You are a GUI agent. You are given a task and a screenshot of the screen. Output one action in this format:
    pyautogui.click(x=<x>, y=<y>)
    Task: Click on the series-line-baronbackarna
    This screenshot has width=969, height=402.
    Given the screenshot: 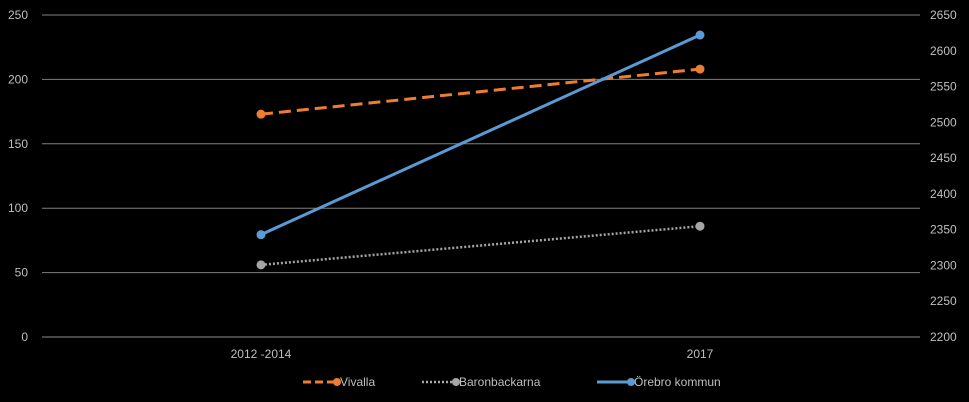 What is the action you would take?
    pyautogui.click(x=480, y=245)
    